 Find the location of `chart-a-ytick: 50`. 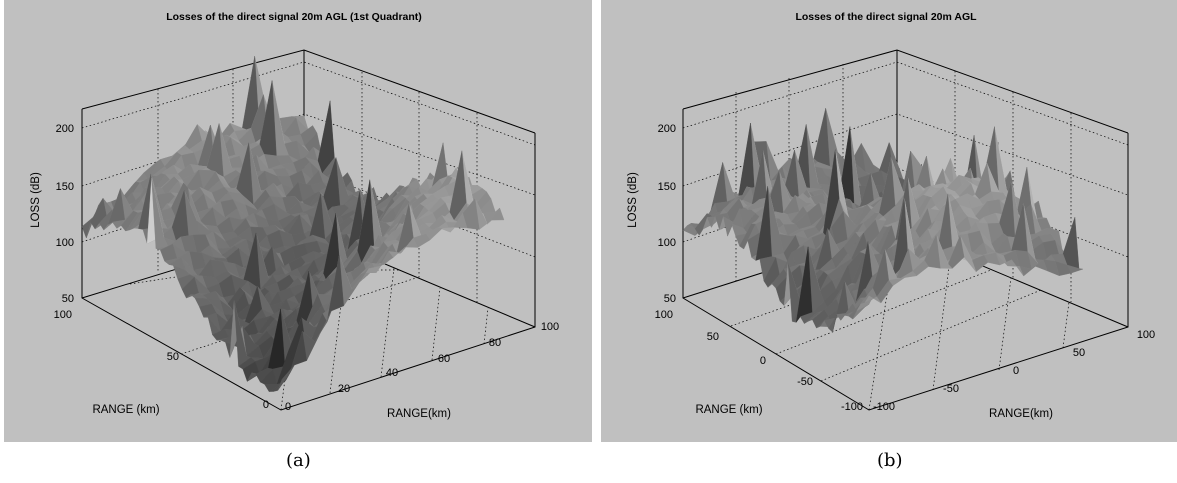

chart-a-ytick: 50 is located at coordinates (173, 357).